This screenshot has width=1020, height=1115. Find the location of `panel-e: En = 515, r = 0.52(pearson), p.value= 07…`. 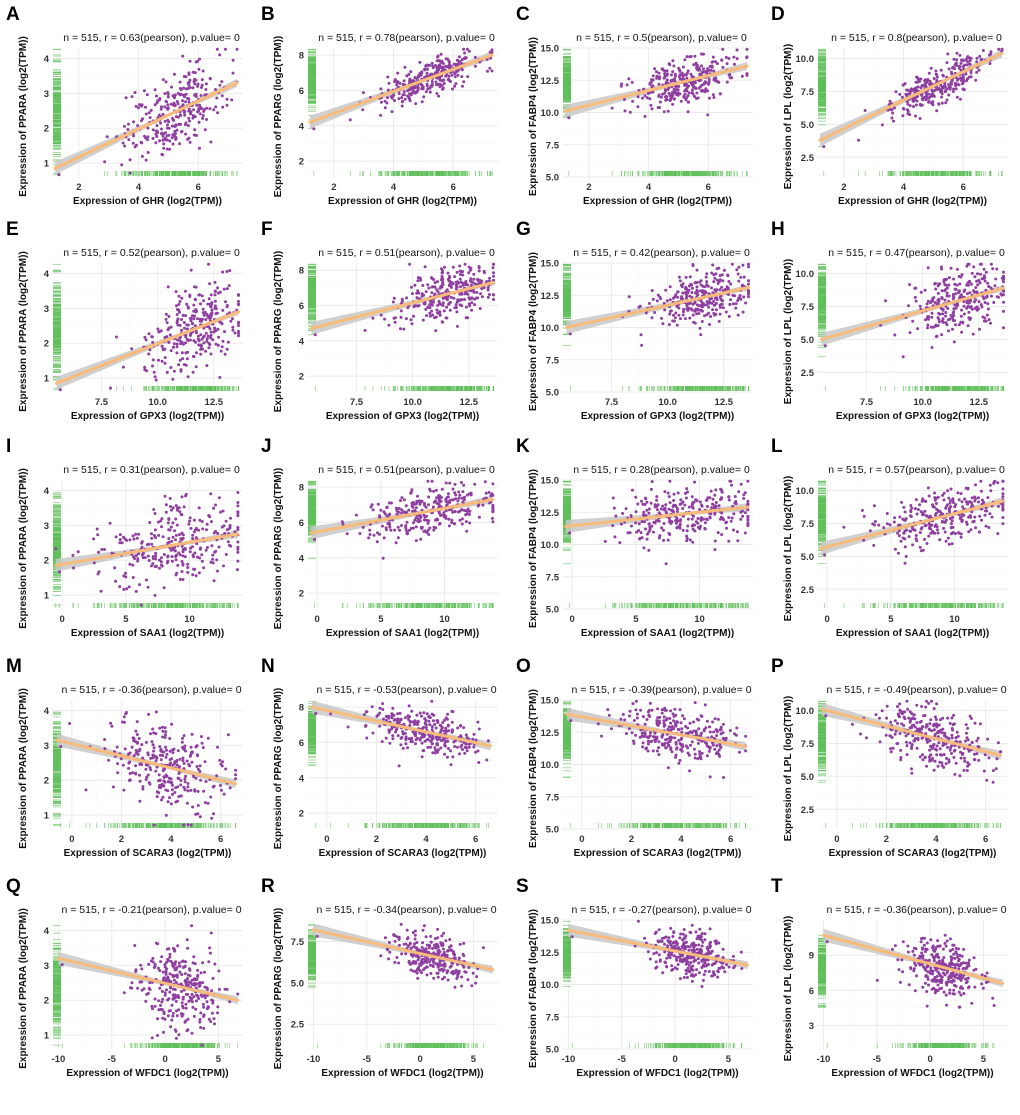

panel-e: En = 515, r = 0.52(pearson), p.value= 07… is located at coordinates (124, 320).